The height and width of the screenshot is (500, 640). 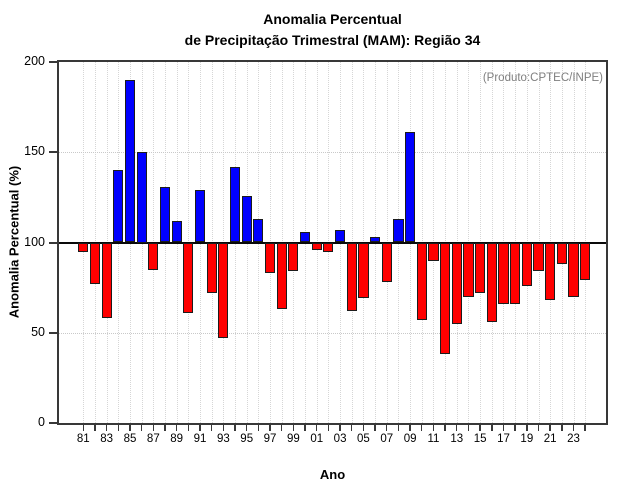 What do you see at coordinates (352, 428) in the screenshot?
I see `x-tick-2004` at bounding box center [352, 428].